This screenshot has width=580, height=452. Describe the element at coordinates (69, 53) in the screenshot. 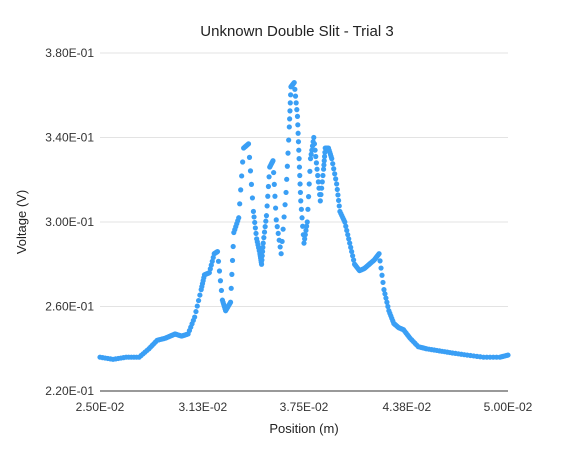

I see `y-tick-label: 3.80E-01` at that location.